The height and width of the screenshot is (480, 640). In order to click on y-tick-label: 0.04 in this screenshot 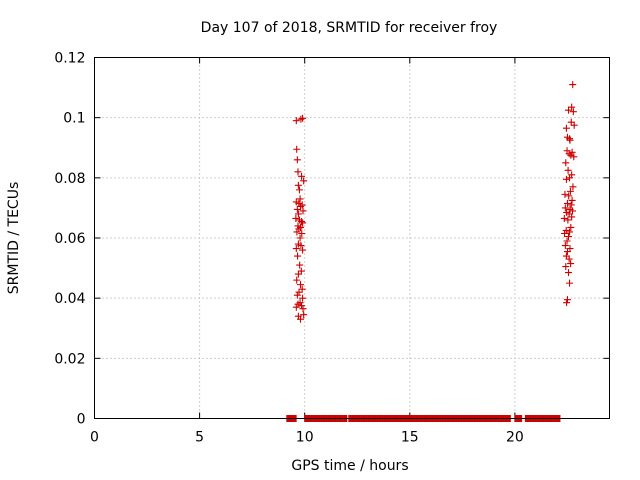, I will do `click(69, 299)`.